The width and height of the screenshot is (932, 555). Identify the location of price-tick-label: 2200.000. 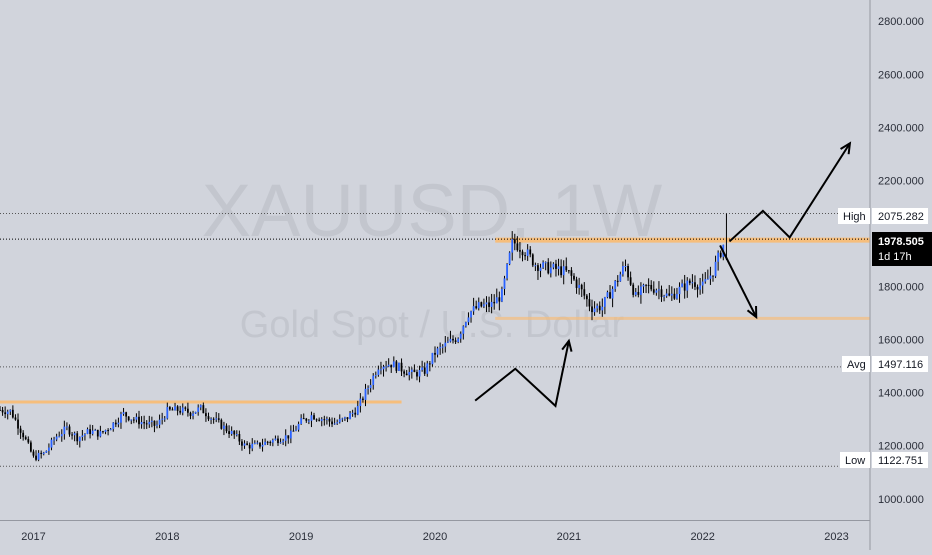
(901, 181).